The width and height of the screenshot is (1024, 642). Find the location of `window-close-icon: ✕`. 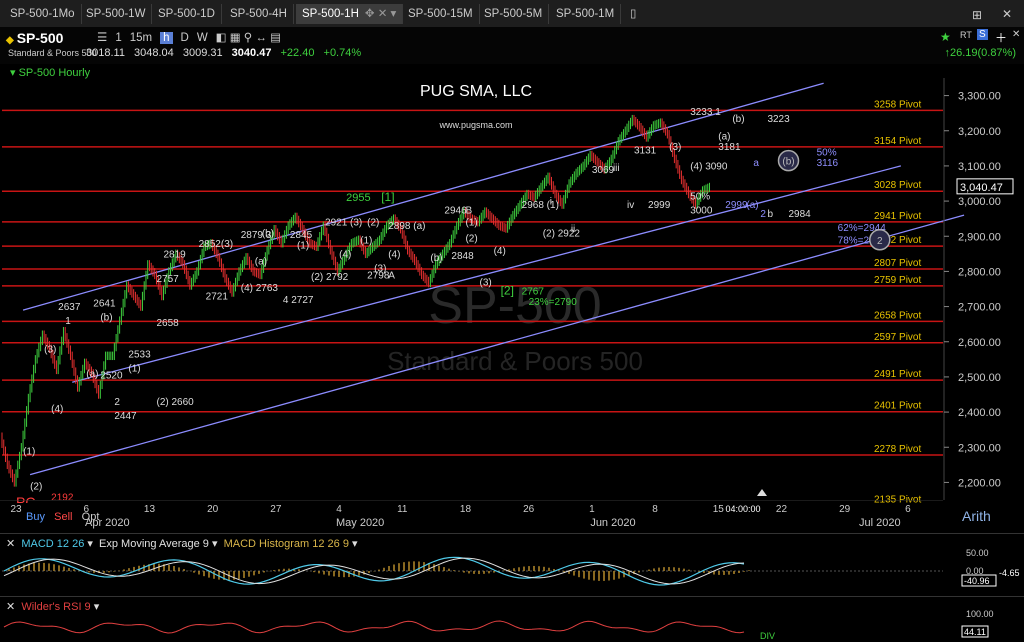

window-close-icon: ✕ is located at coordinates (1007, 14).